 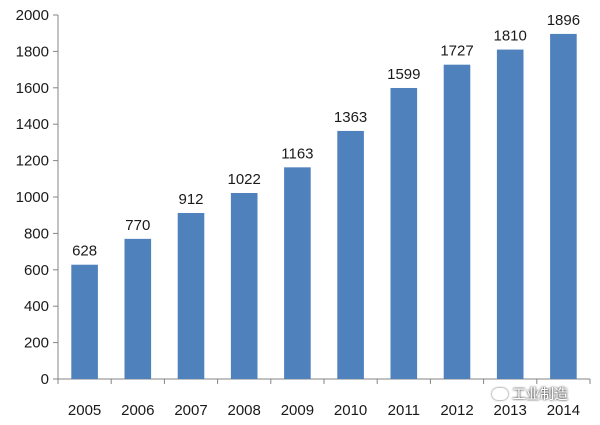 What do you see at coordinates (137, 410) in the screenshot?
I see `x-tick-label-2006: 2006` at bounding box center [137, 410].